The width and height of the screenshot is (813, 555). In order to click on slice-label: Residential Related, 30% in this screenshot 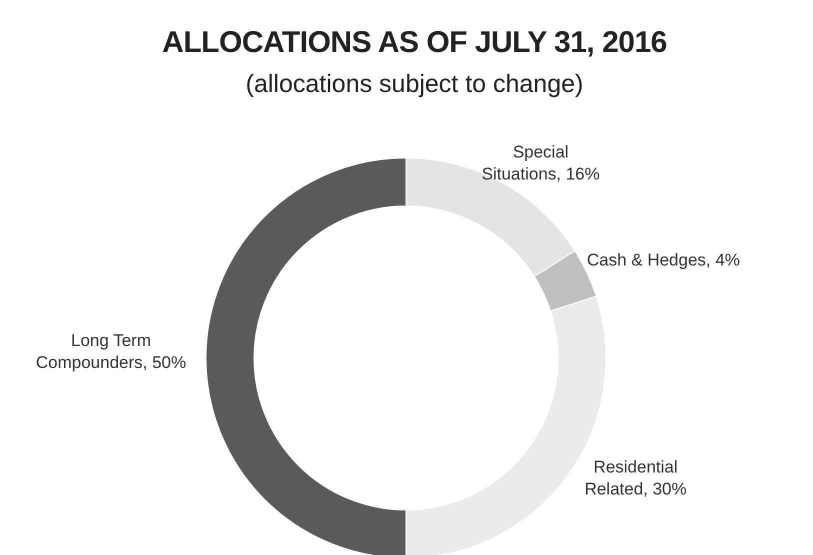, I will do `click(635, 478)`.